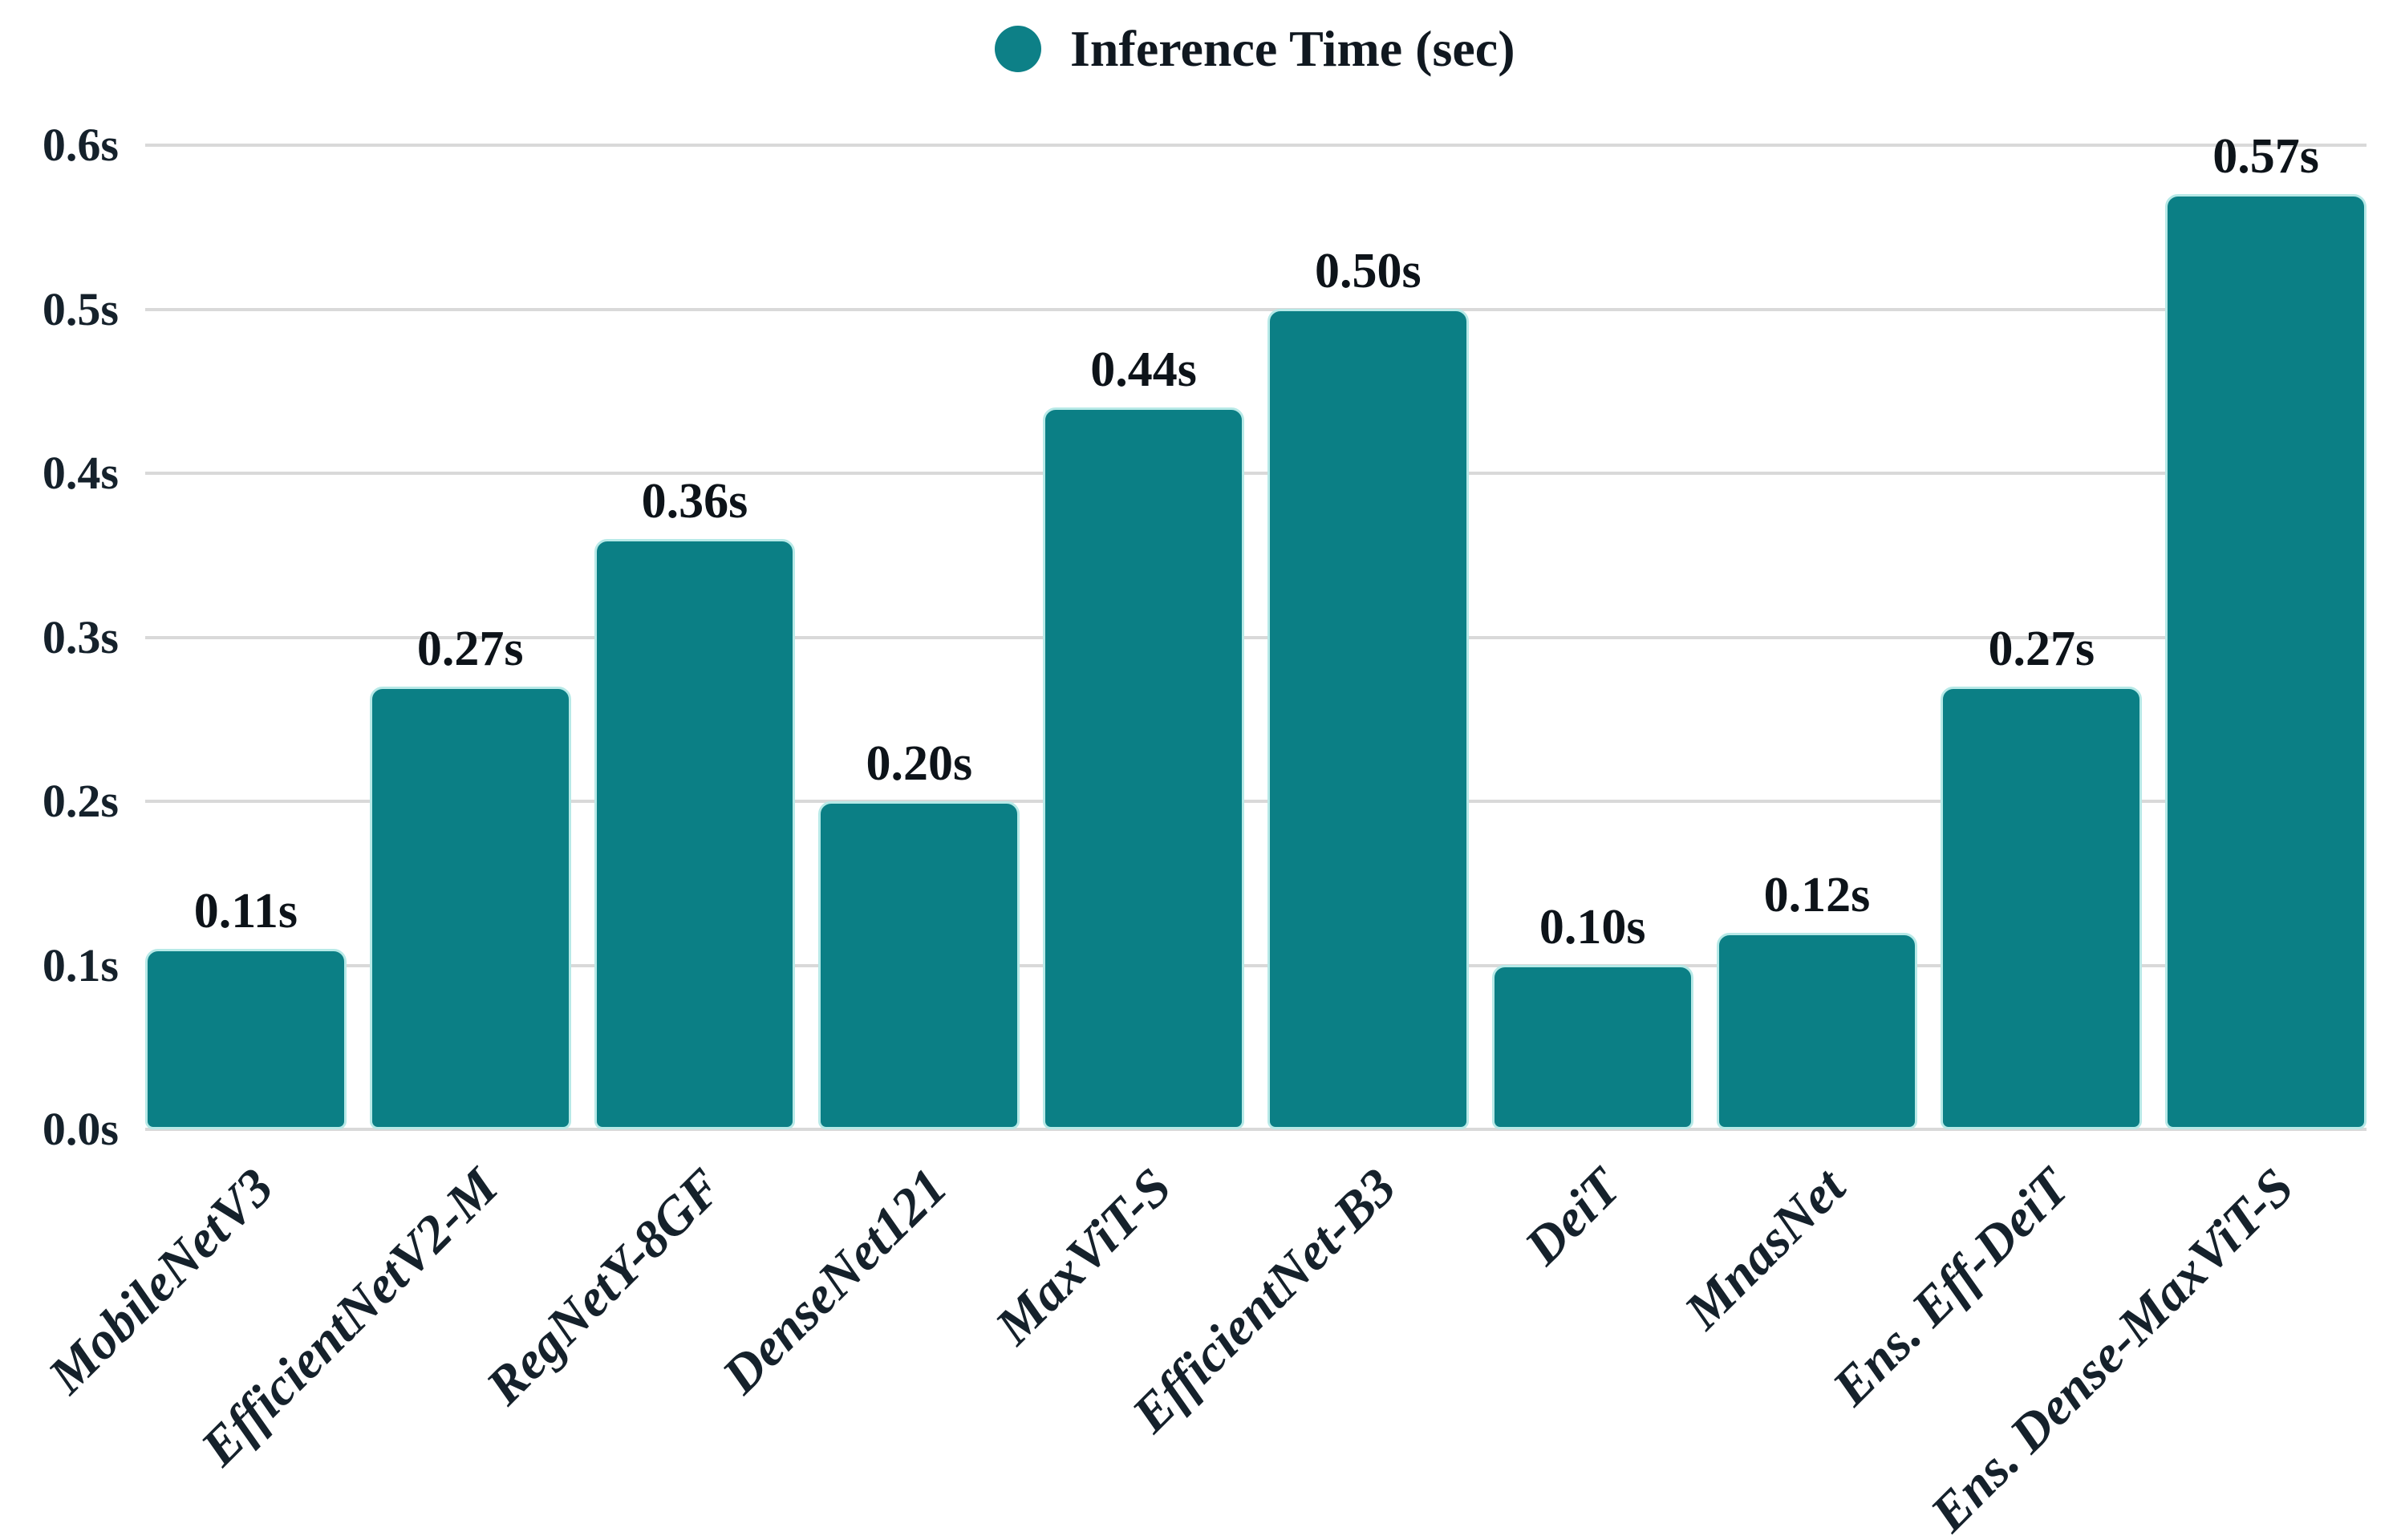 The width and height of the screenshot is (2401, 1540). What do you see at coordinates (1572, 1216) in the screenshot?
I see `x-axis-label-DeiT: DeiT` at bounding box center [1572, 1216].